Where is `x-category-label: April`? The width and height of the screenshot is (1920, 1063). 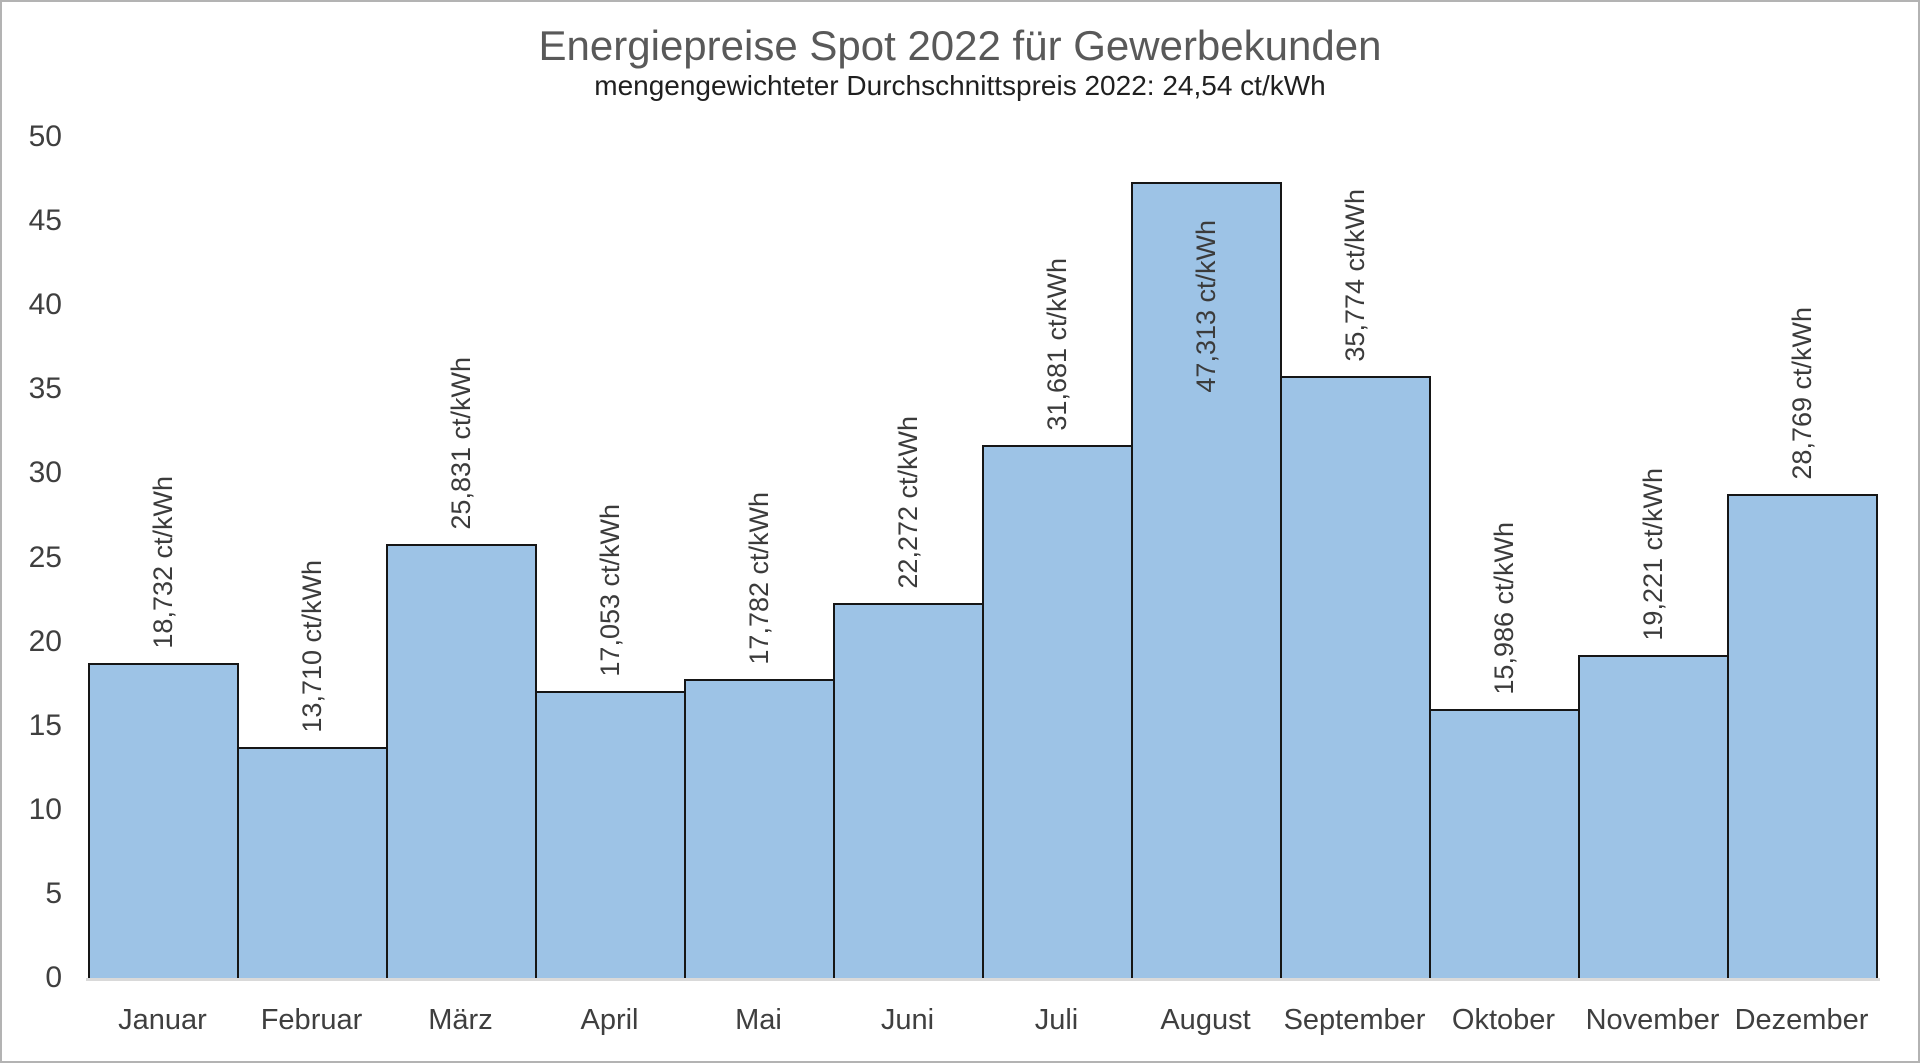 x-category-label: April is located at coordinates (609, 1020).